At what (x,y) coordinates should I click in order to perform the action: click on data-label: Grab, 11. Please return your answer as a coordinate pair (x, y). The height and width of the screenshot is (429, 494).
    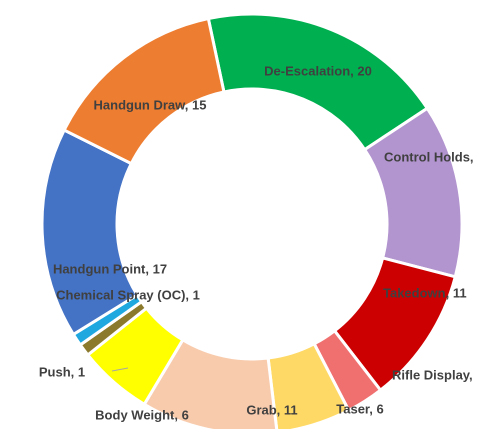
    Looking at the image, I should click on (271, 409).